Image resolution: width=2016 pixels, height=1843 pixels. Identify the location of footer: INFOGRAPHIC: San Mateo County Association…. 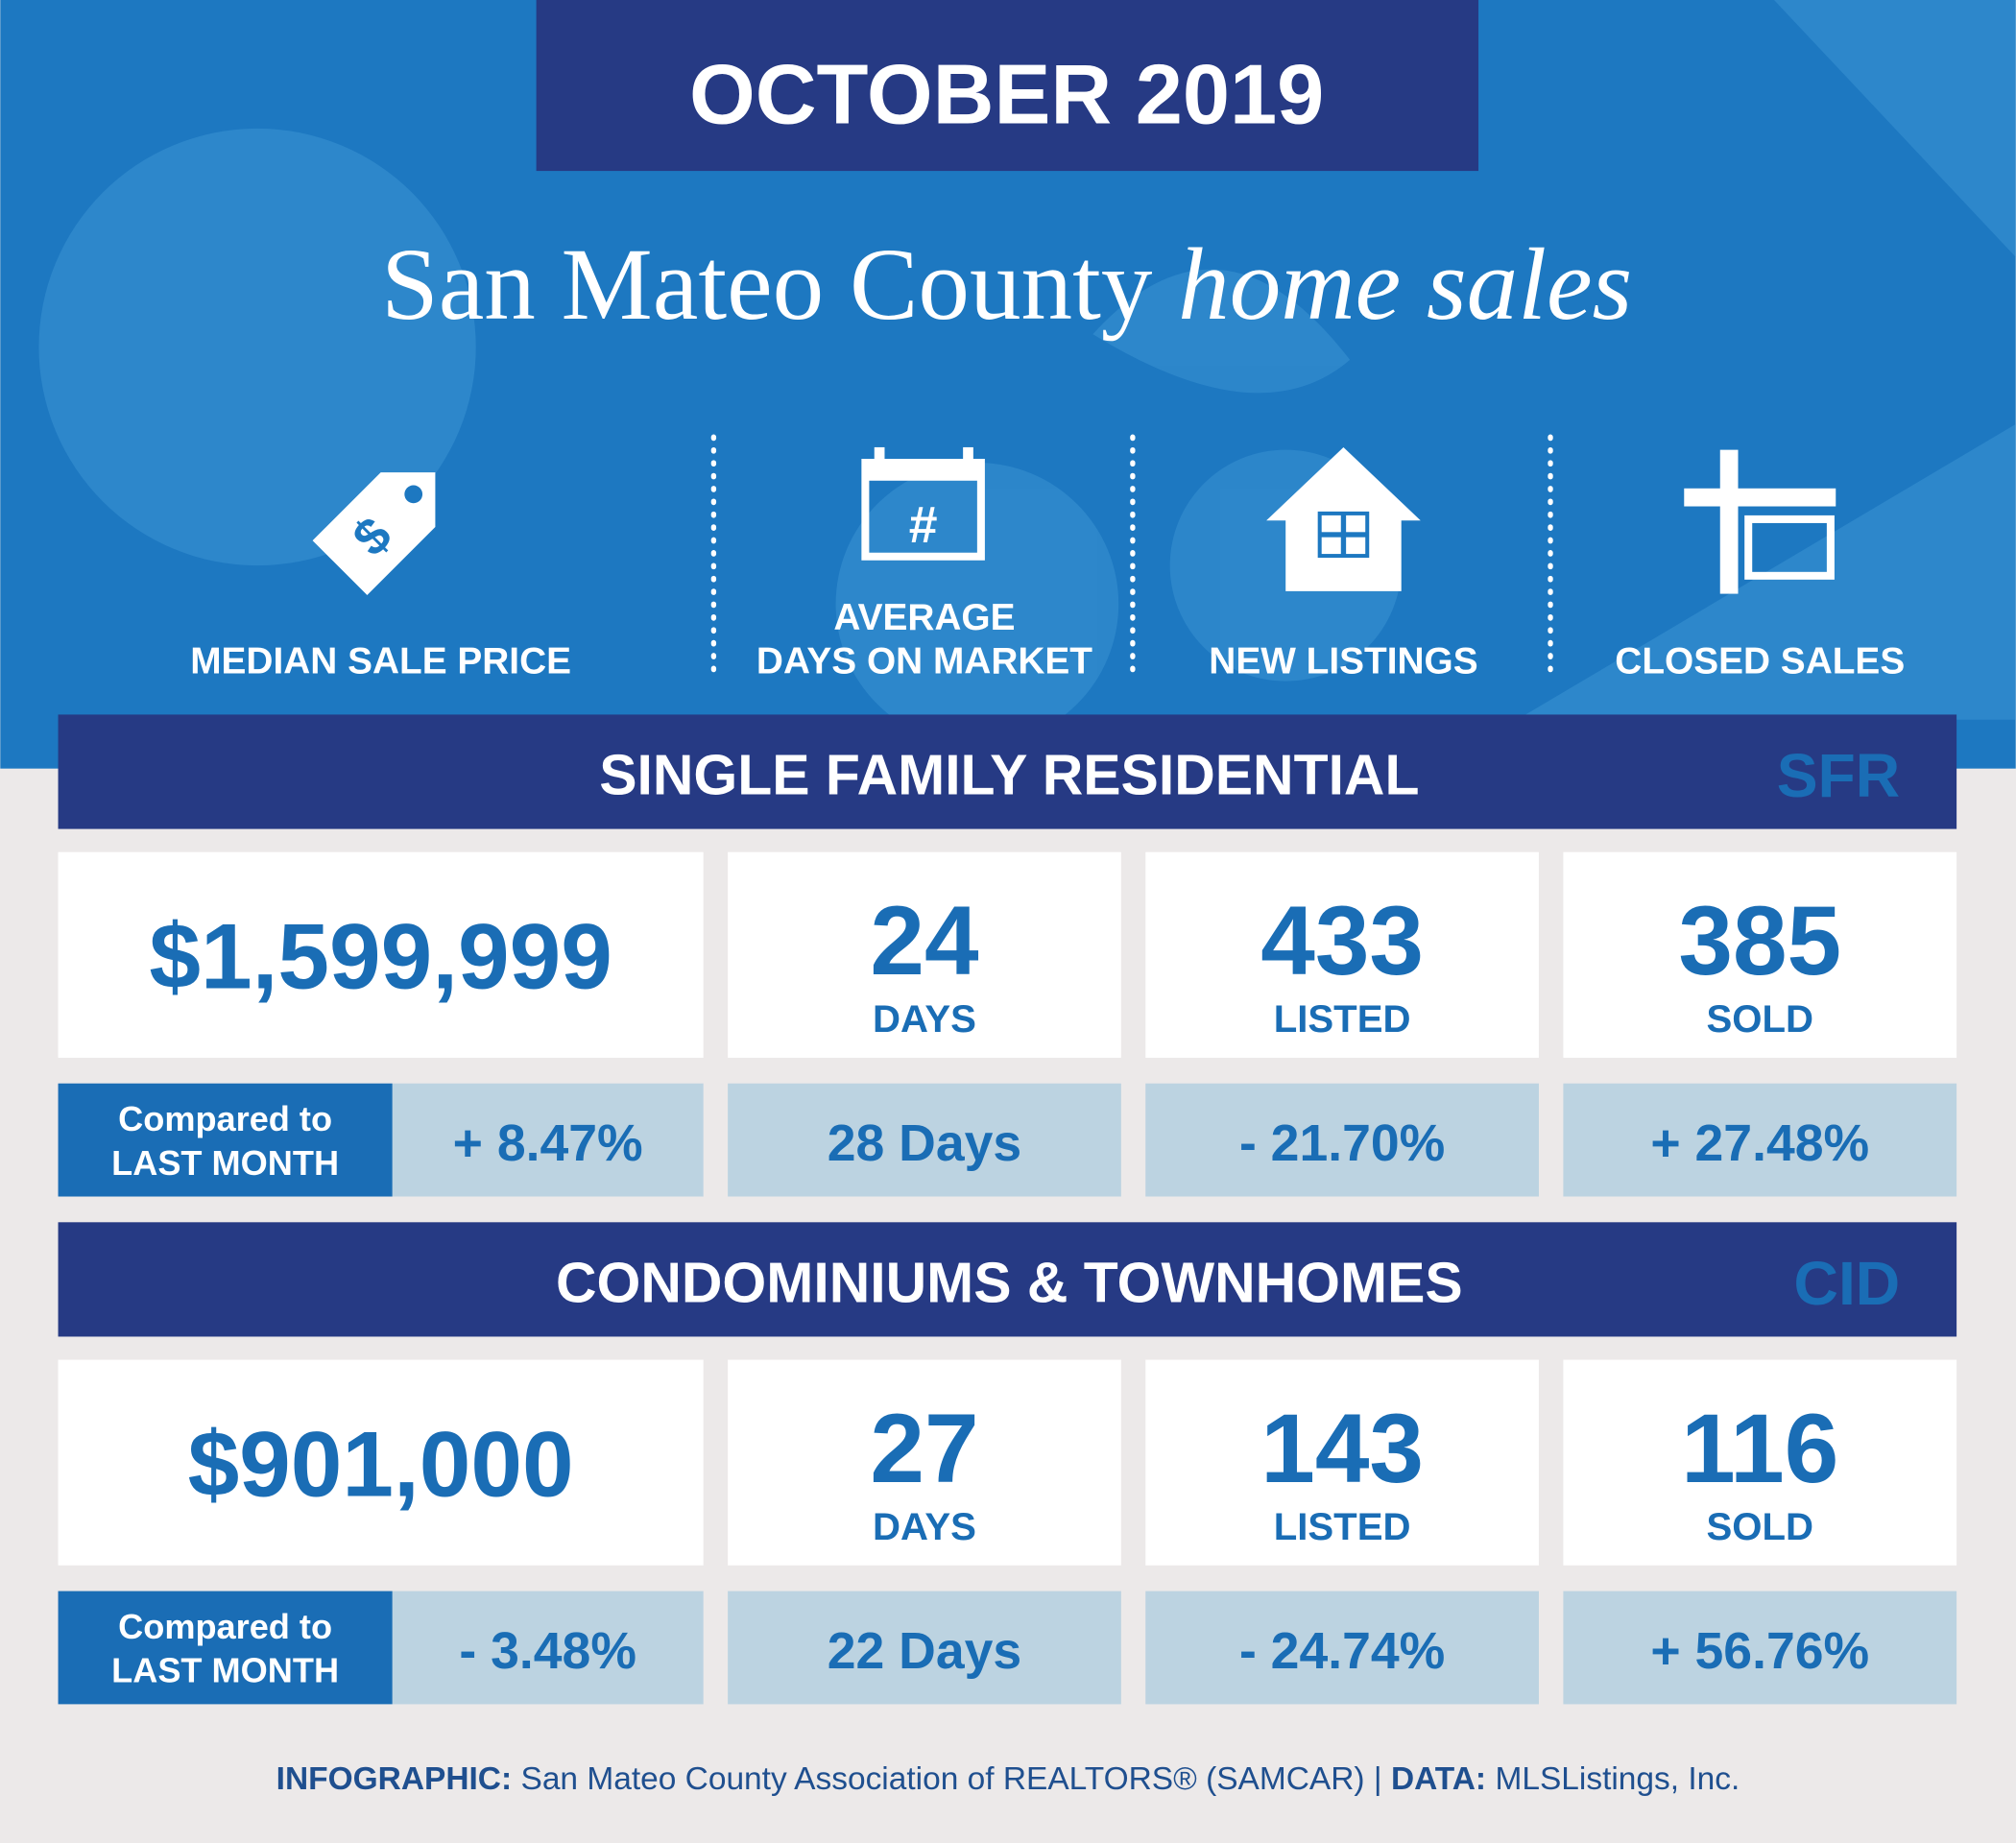
(1008, 1779).